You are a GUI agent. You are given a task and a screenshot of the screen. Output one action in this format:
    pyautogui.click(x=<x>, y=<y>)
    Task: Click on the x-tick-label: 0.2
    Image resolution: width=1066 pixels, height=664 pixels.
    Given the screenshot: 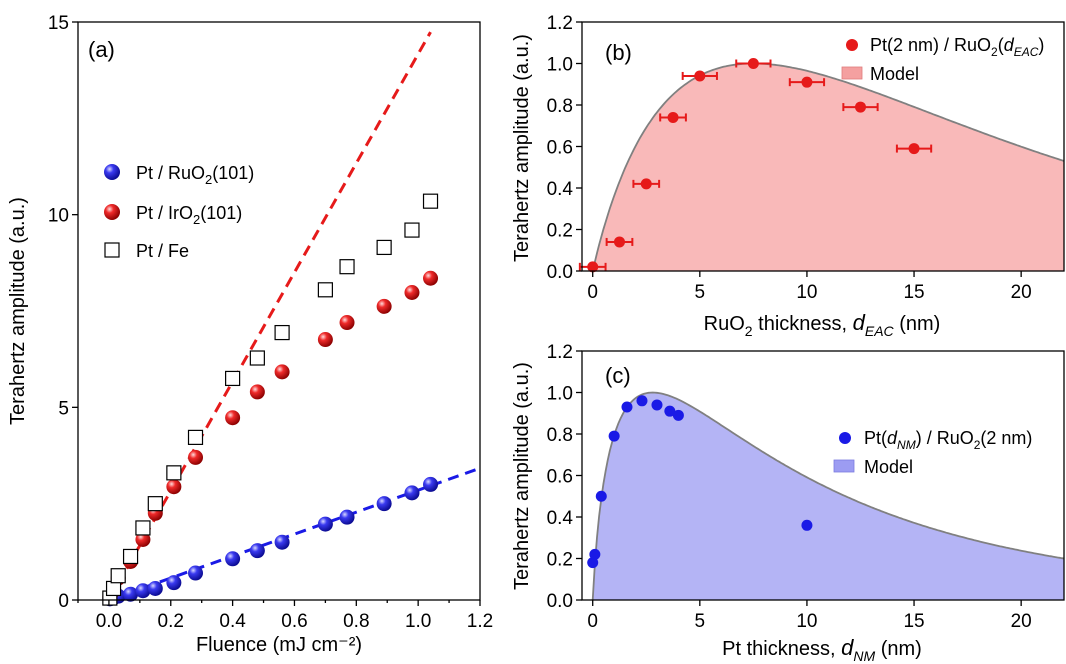 What is the action you would take?
    pyautogui.click(x=171, y=621)
    